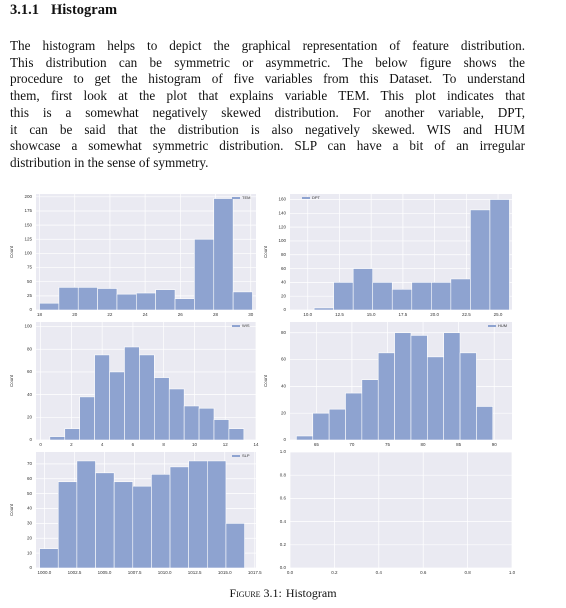 The height and width of the screenshot is (608, 566). I want to click on y-tick-label: 60, so click(284, 268).